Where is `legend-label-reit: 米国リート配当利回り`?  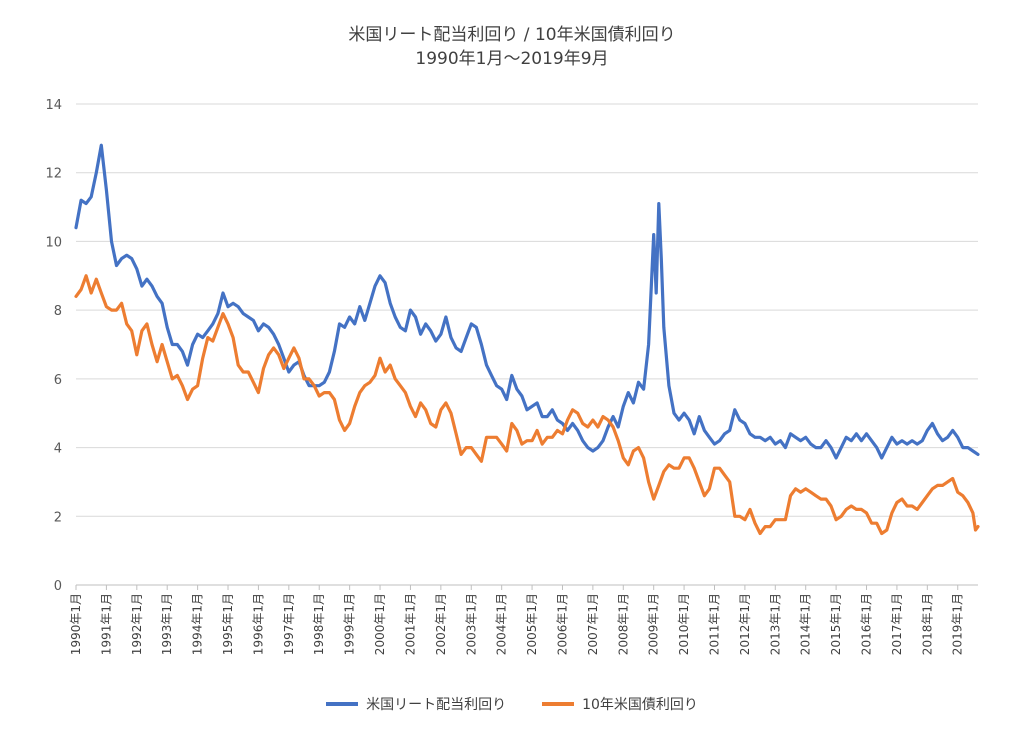
legend-label-reit: 米国リート配当利回り is located at coordinates (436, 705).